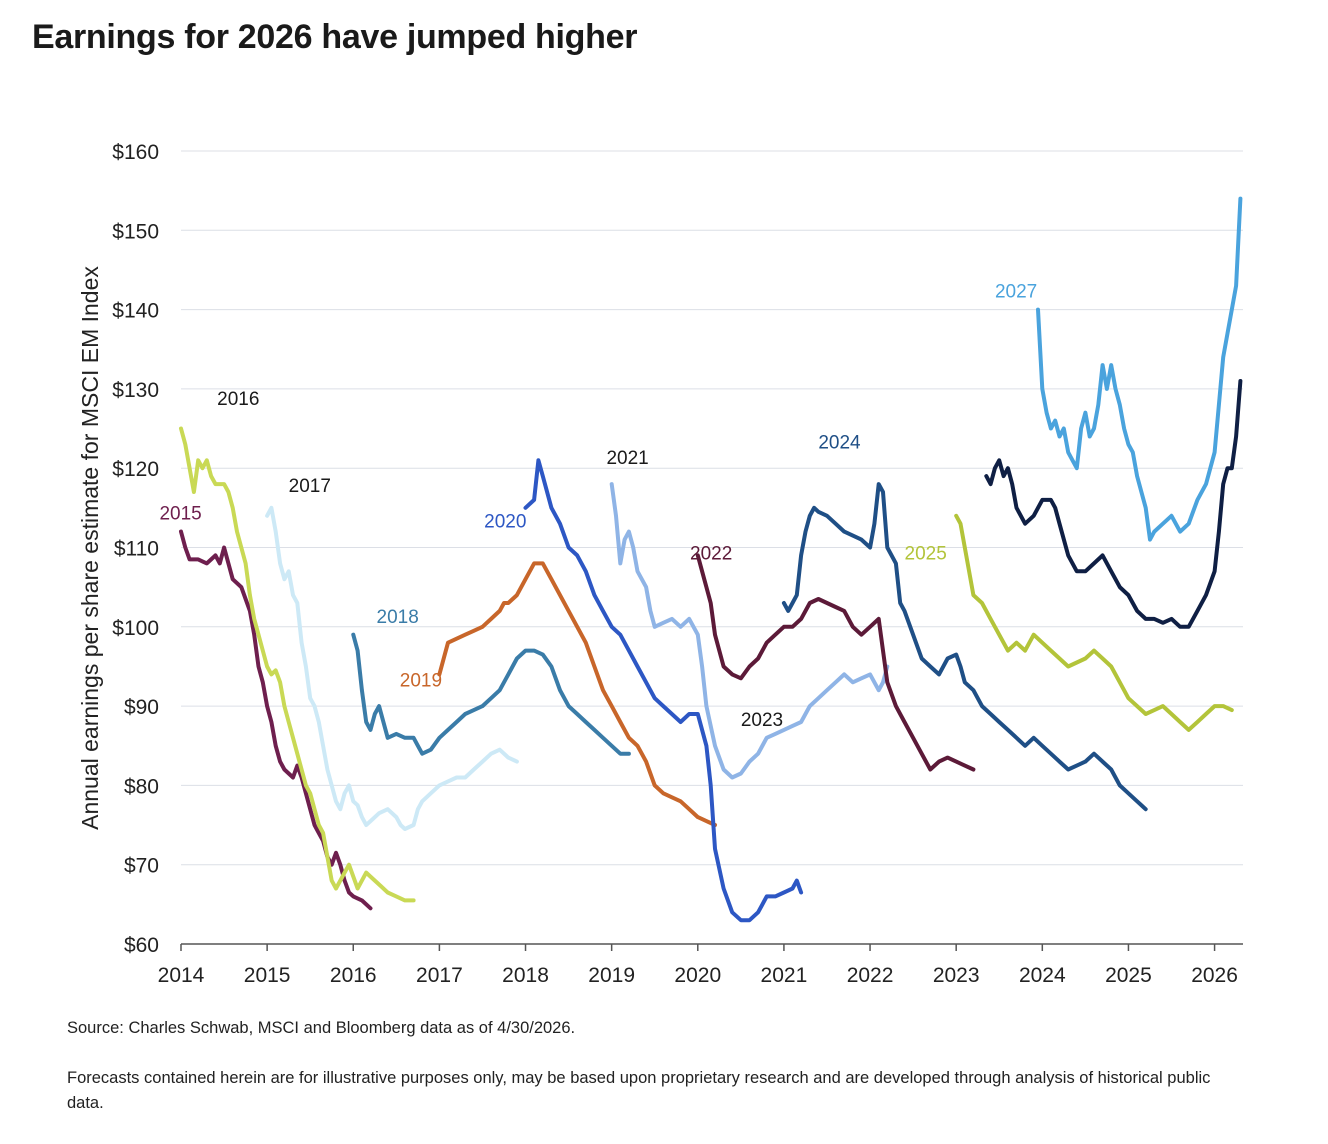 Image resolution: width=1328 pixels, height=1144 pixels. Describe the element at coordinates (1042, 975) in the screenshot. I see `x-tick-label: 2024` at that location.